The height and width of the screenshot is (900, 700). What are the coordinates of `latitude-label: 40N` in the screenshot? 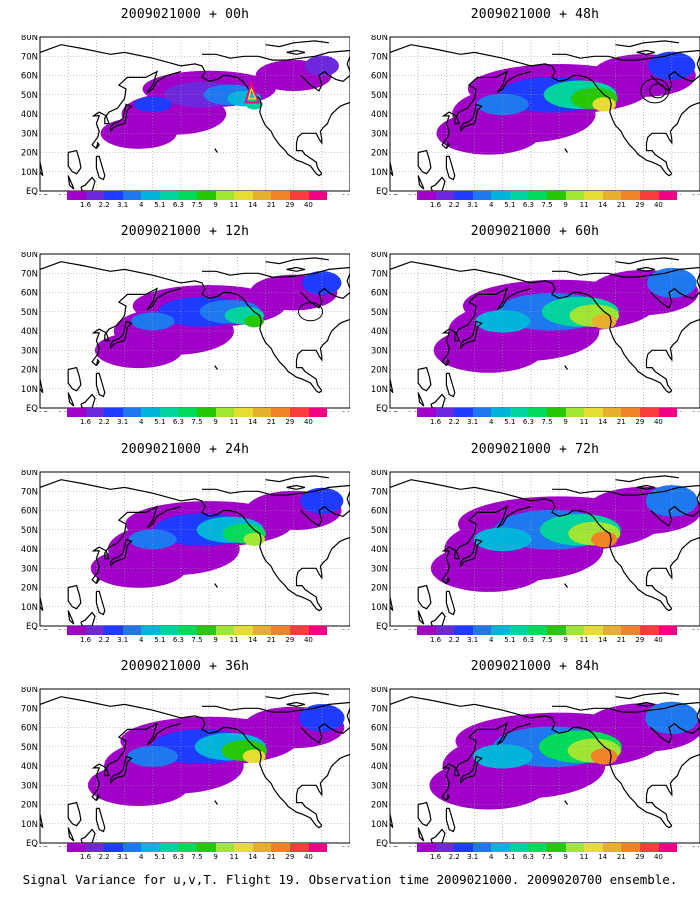 It's located at (29, 115).